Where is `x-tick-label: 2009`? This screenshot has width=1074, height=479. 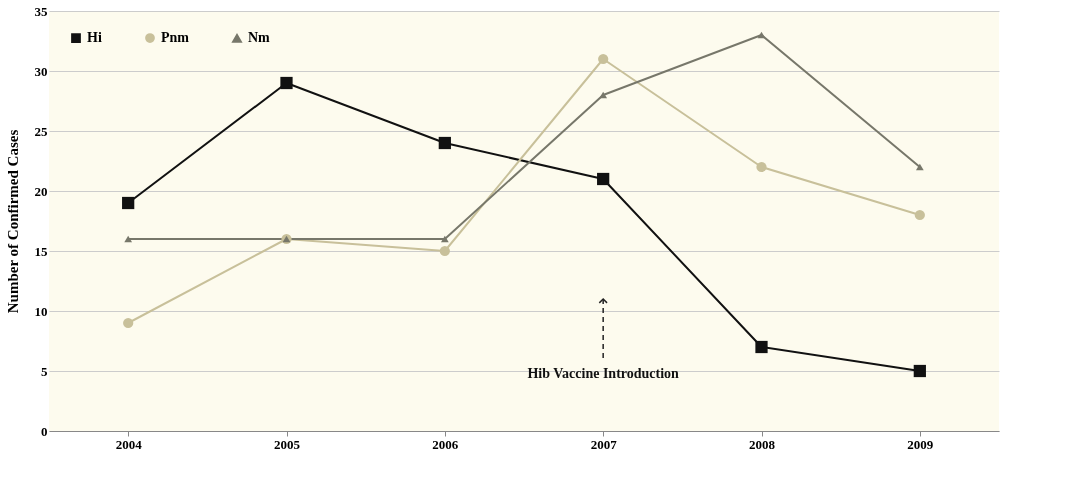 x-tick-label: 2009 is located at coordinates (920, 444).